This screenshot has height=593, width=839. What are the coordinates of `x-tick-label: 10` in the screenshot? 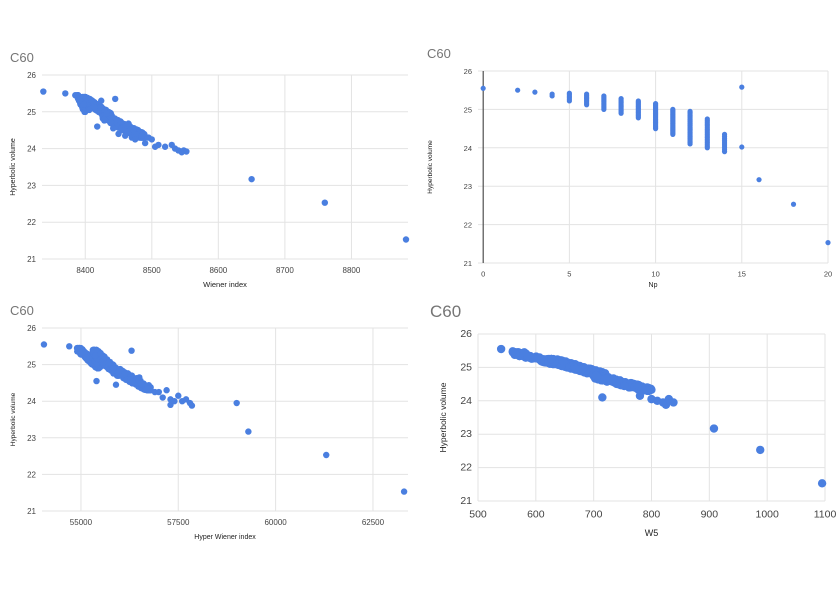 It's located at (655, 274).